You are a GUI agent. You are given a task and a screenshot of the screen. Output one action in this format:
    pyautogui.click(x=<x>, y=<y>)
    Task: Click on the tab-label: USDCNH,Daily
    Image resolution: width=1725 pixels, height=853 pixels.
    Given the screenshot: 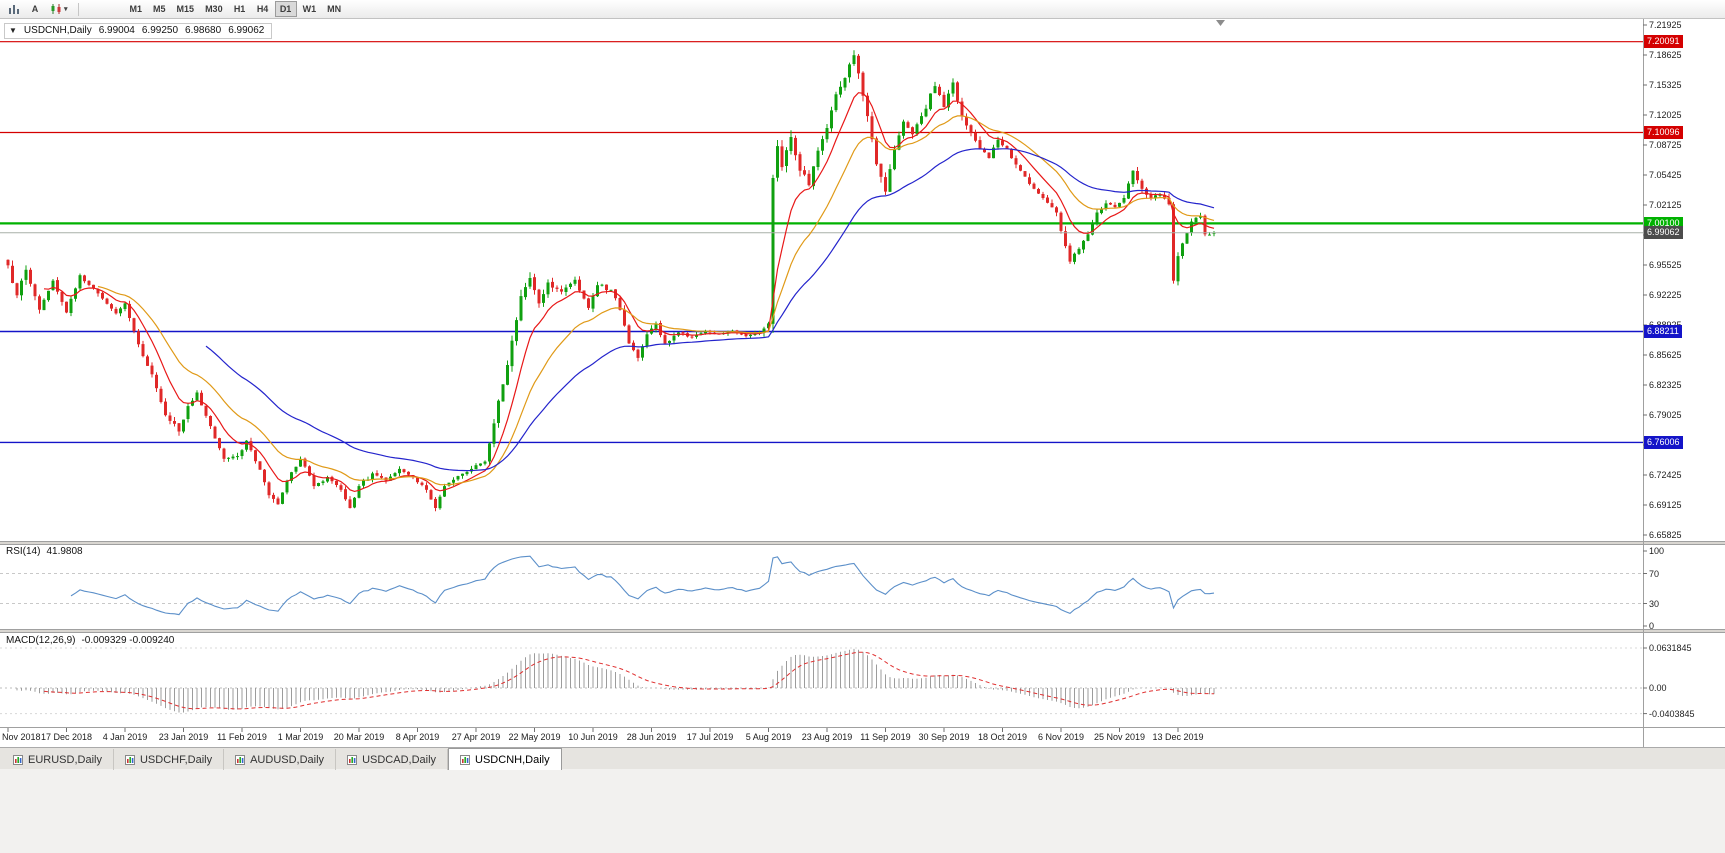 What is the action you would take?
    pyautogui.click(x=512, y=759)
    